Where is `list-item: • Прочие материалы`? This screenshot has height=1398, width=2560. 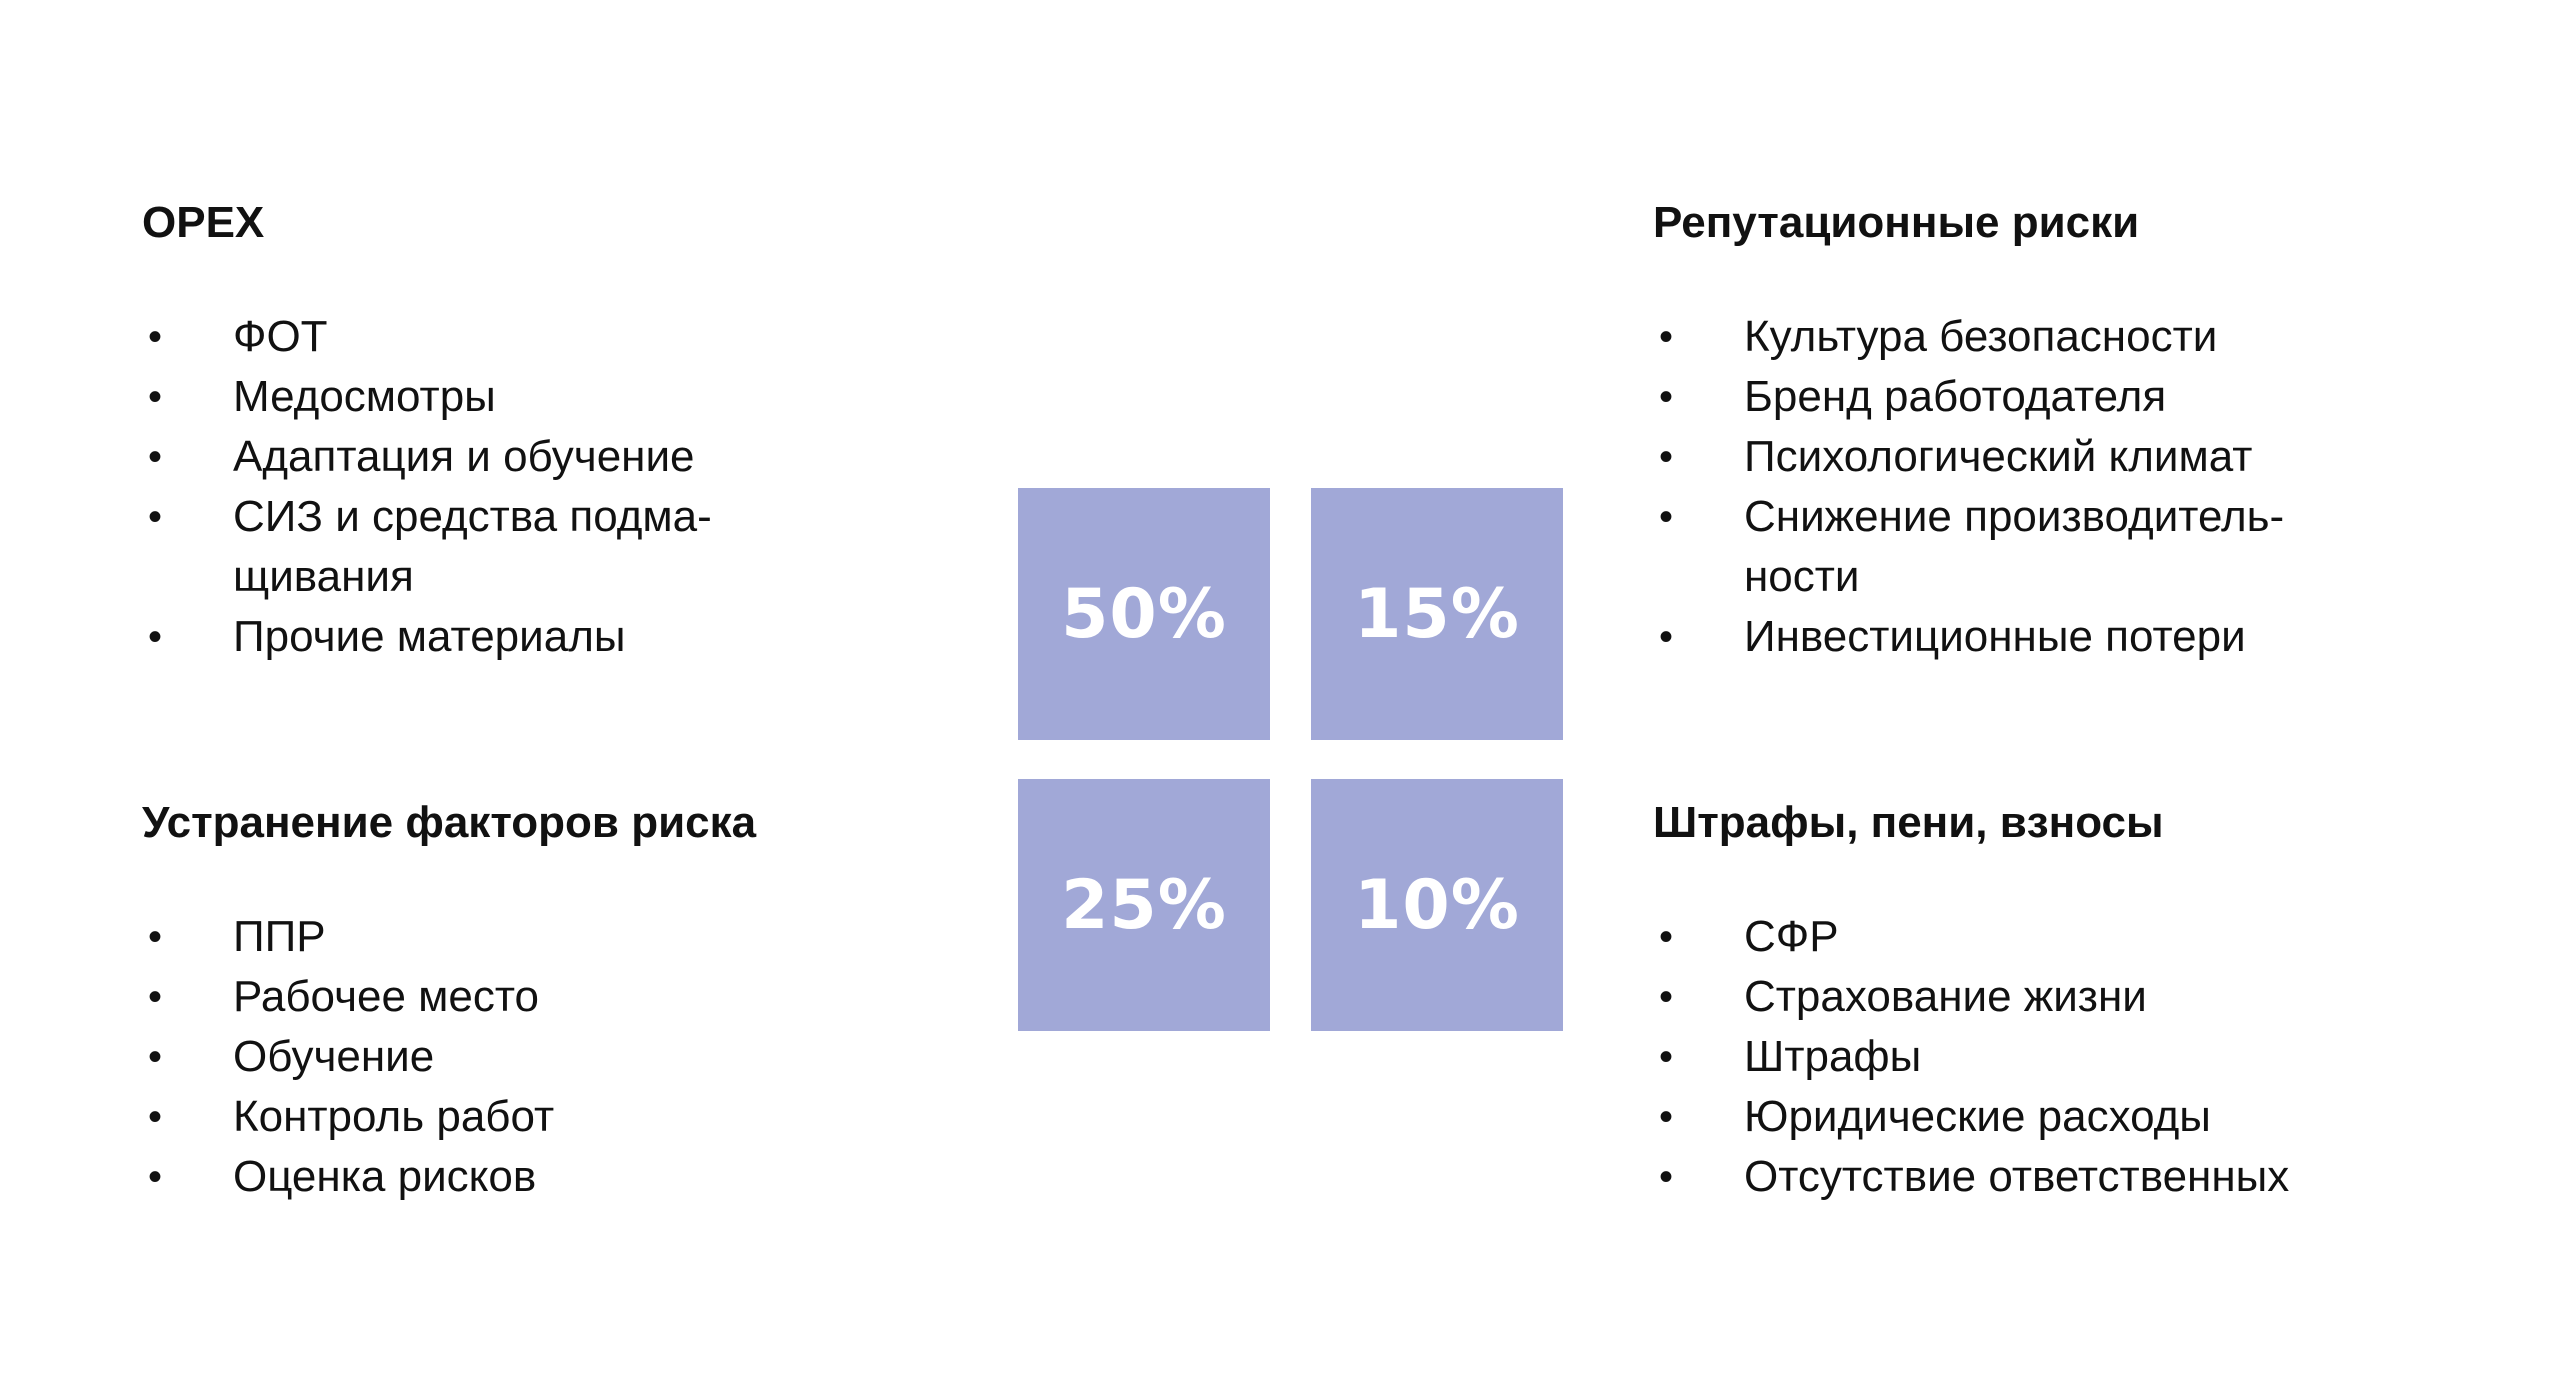
list-item: • Прочие материалы is located at coordinates (592, 637).